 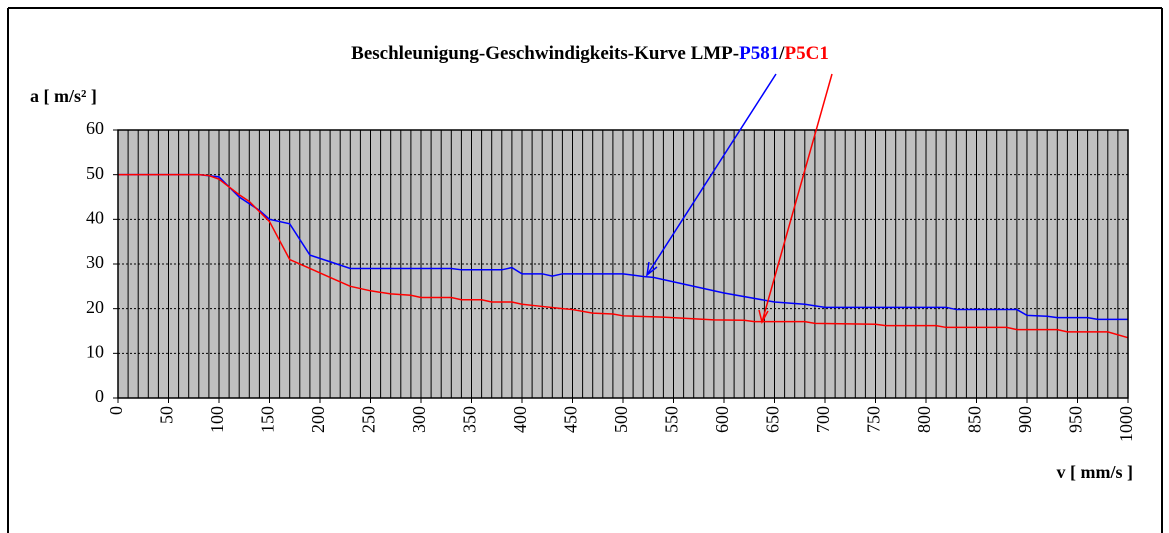 I want to click on title-part: /, so click(x=781, y=53).